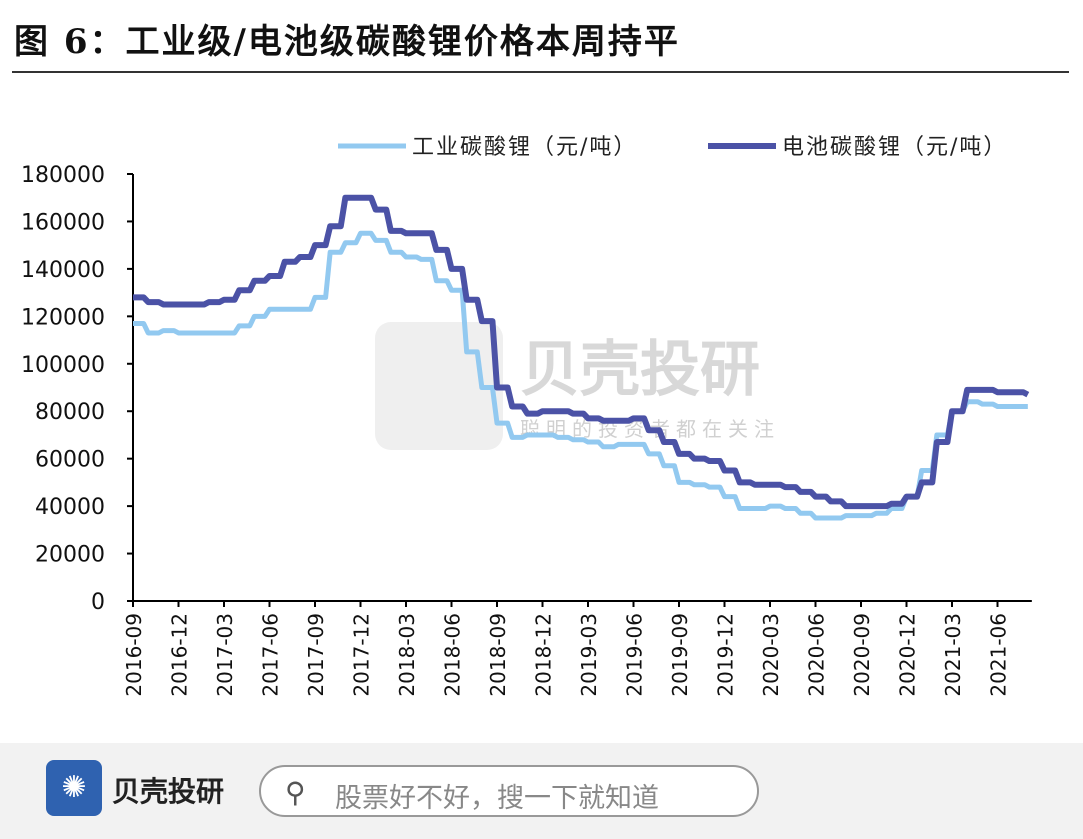 The image size is (1083, 839). Describe the element at coordinates (70, 460) in the screenshot. I see `y-tick-label: 60000` at that location.